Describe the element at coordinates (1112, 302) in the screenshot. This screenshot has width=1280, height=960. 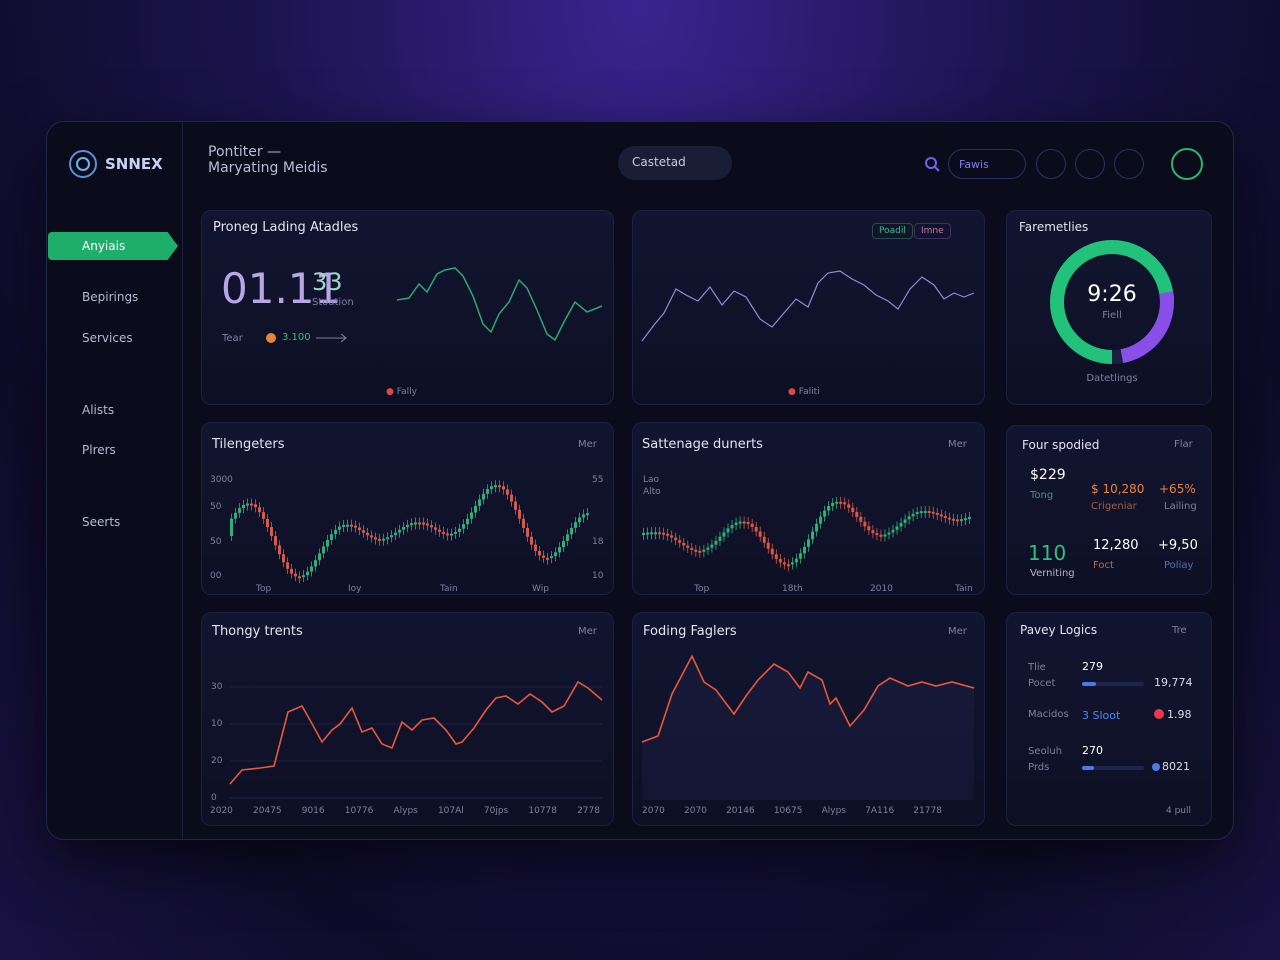
I see `donut` at that location.